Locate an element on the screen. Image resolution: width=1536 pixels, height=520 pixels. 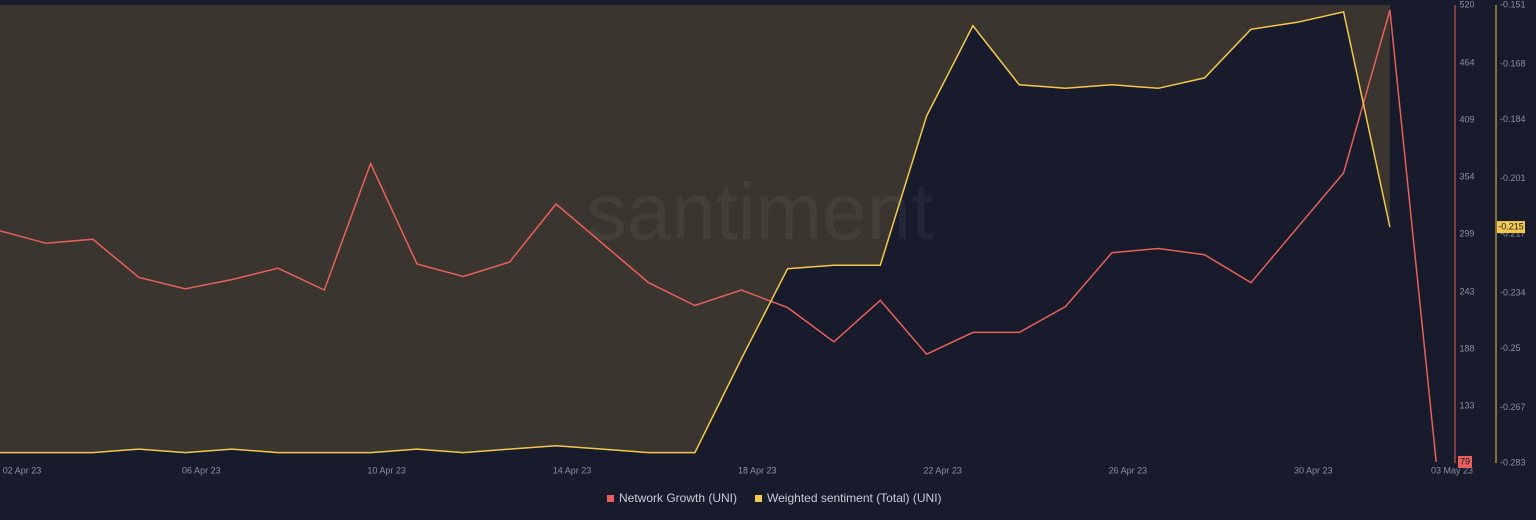
value-badge-label: -0.215 is located at coordinates (1511, 226).